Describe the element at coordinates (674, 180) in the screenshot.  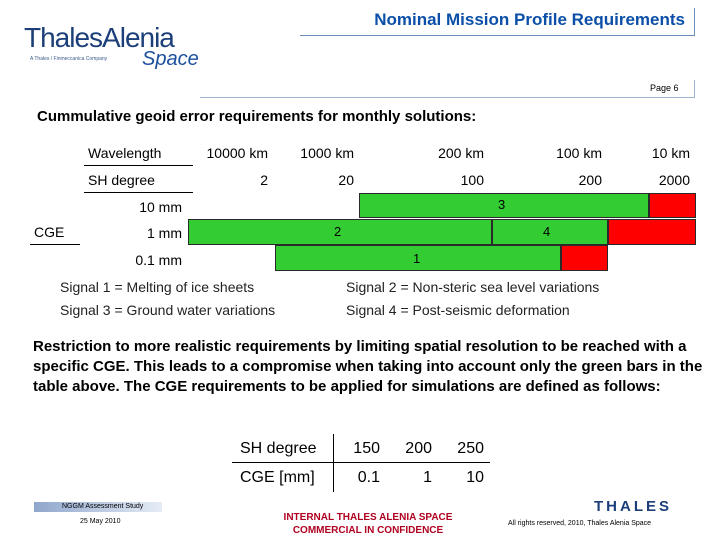
I see `sh-degree-cell: 2000` at that location.